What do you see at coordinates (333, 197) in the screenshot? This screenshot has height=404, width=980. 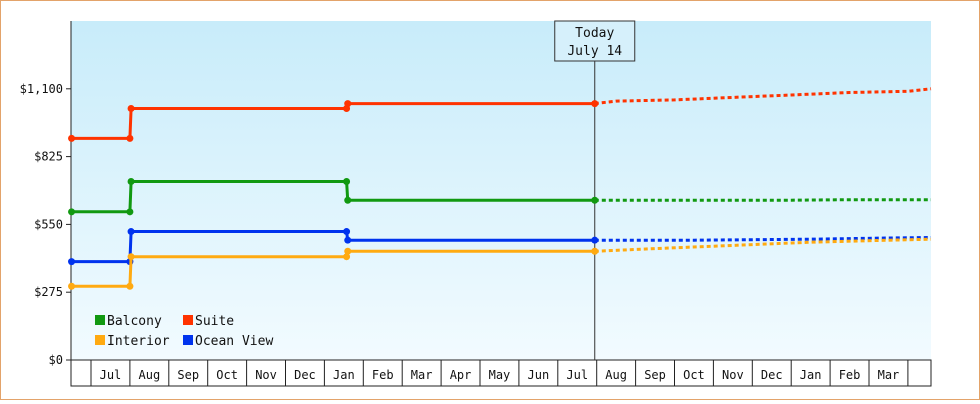 I see `series-line-balcony` at bounding box center [333, 197].